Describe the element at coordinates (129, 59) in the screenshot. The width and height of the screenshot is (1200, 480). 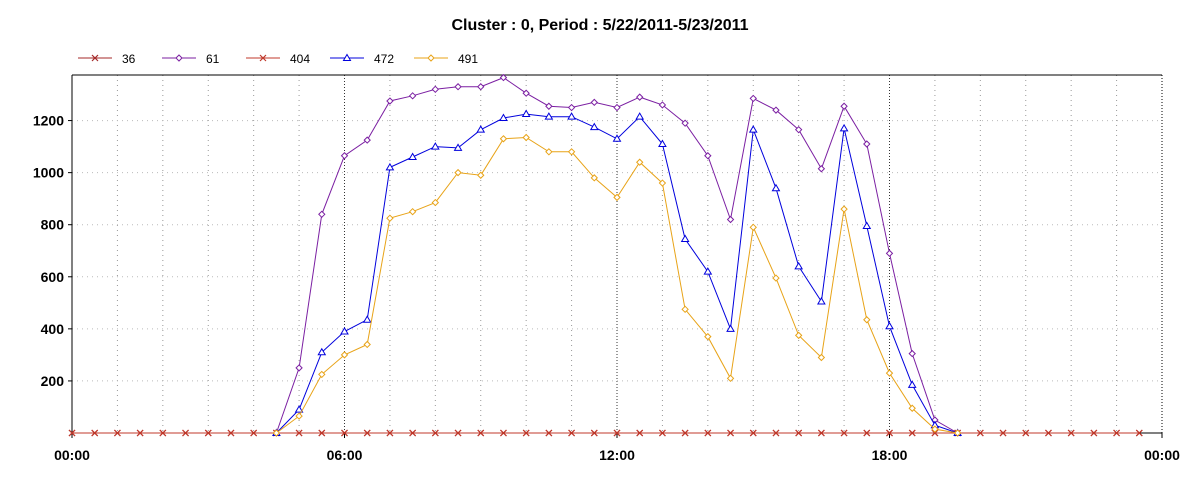
I see `legend-label-36: 36` at that location.